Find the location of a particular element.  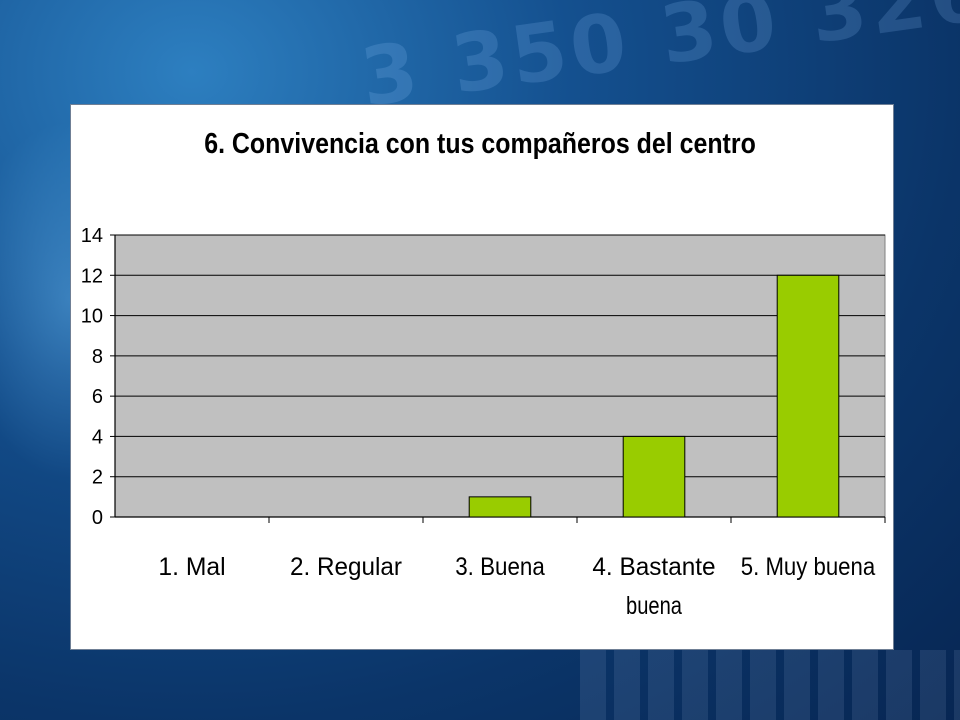

y-tick-label: 2 is located at coordinates (97, 478).